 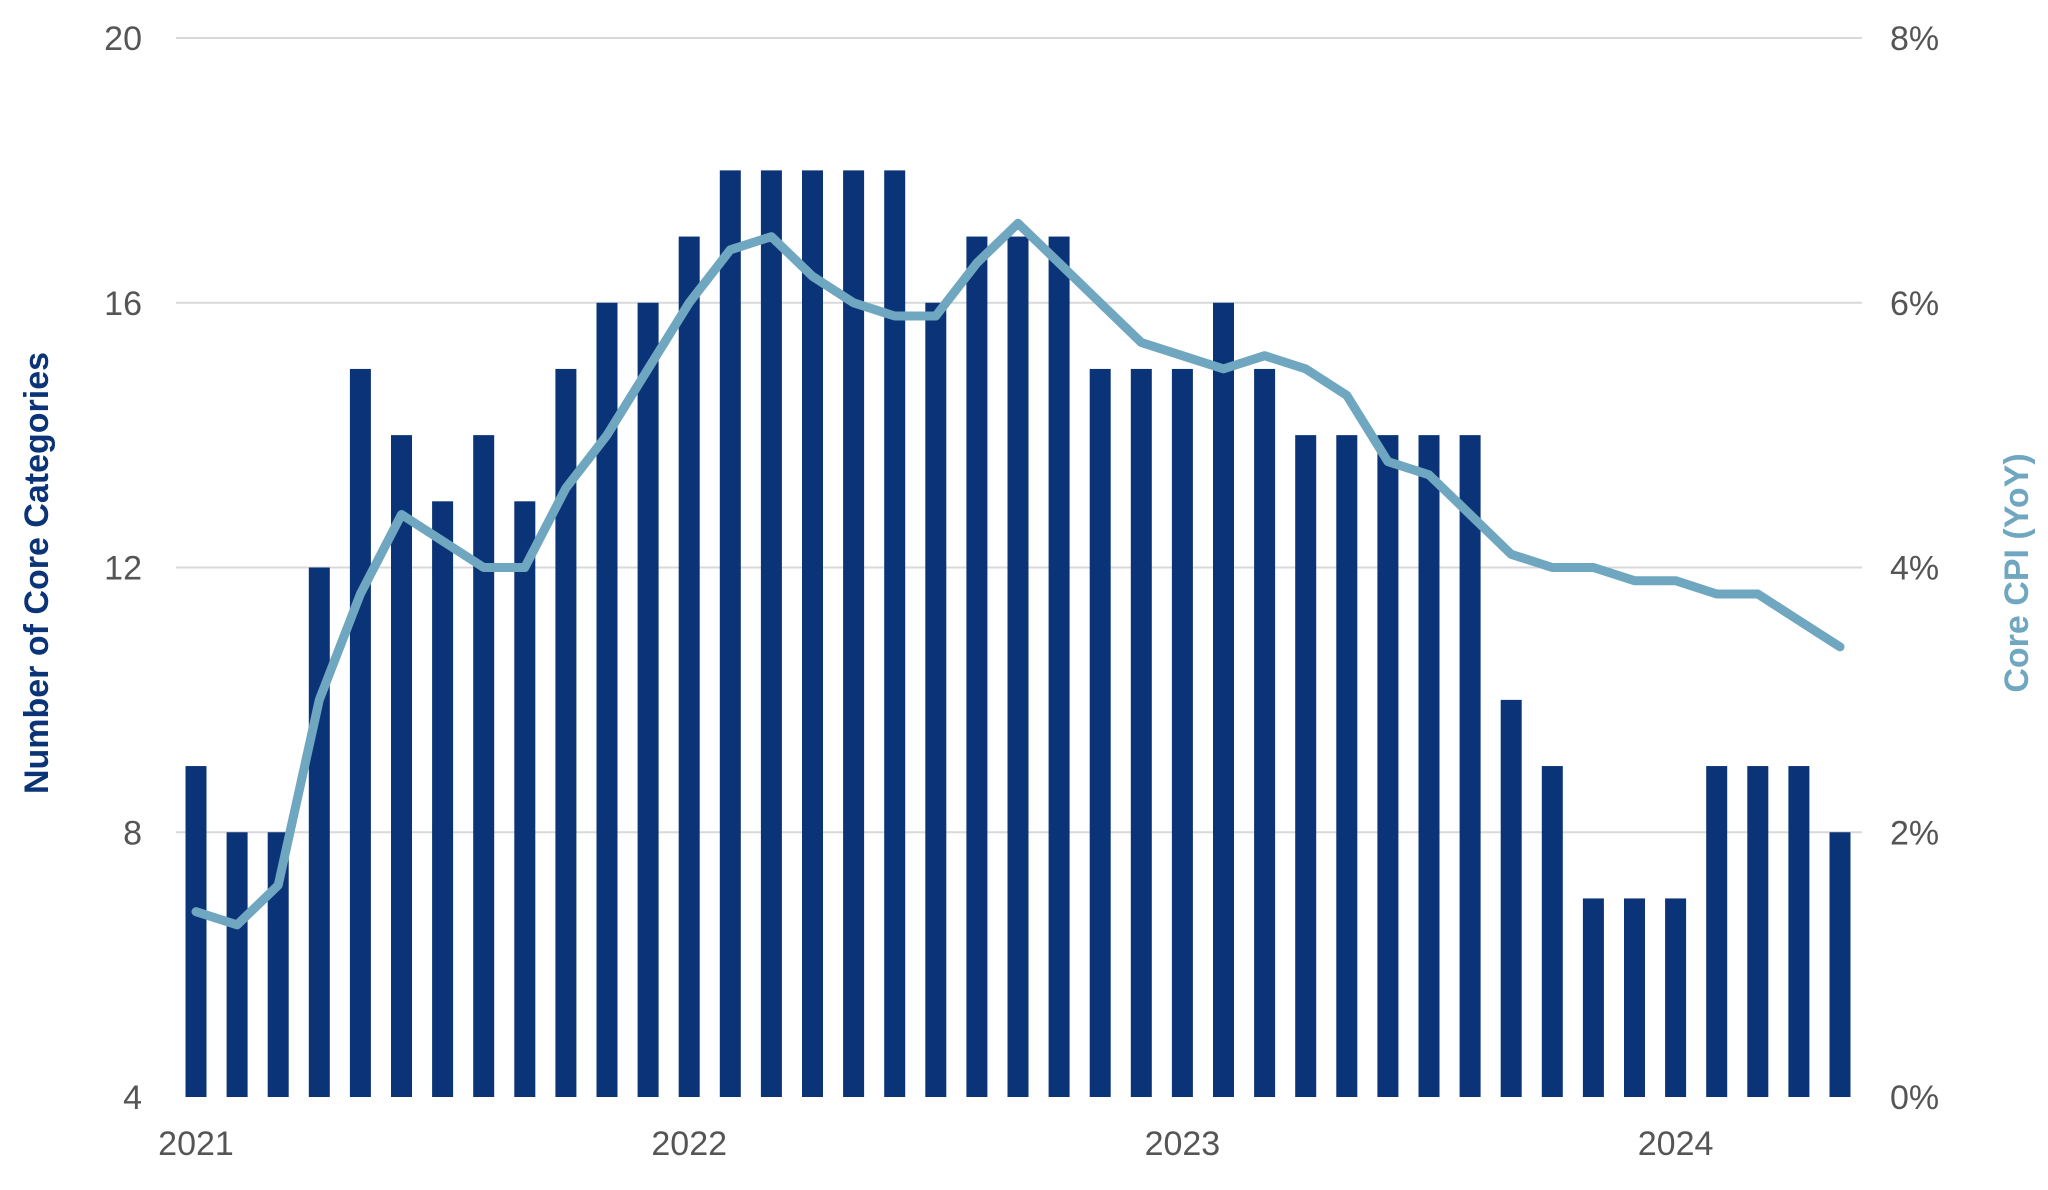 I want to click on right-tick-label: 6%, so click(x=1914, y=304).